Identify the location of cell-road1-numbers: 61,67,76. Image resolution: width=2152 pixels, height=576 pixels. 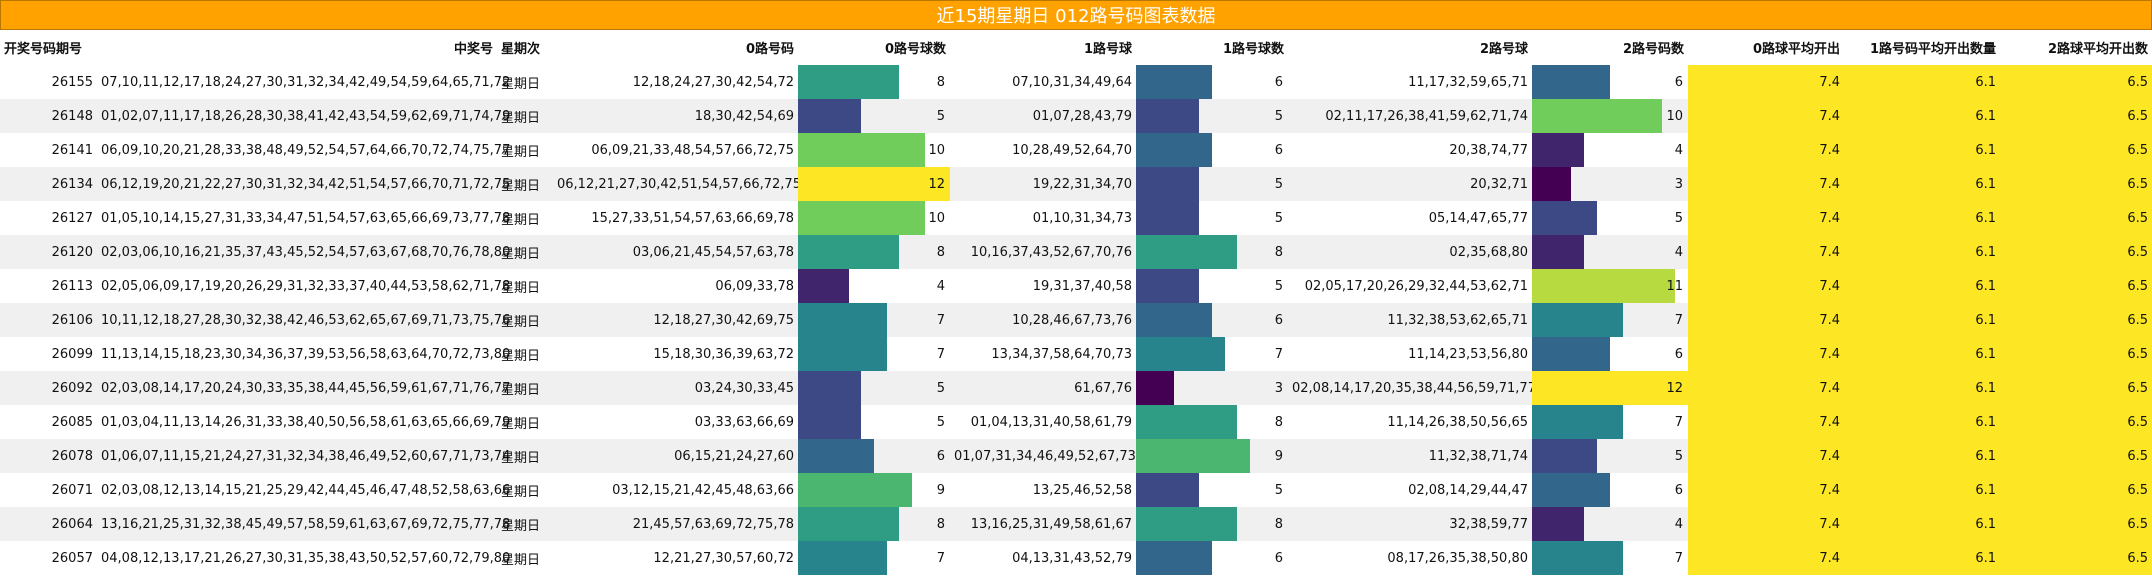
(1043, 388).